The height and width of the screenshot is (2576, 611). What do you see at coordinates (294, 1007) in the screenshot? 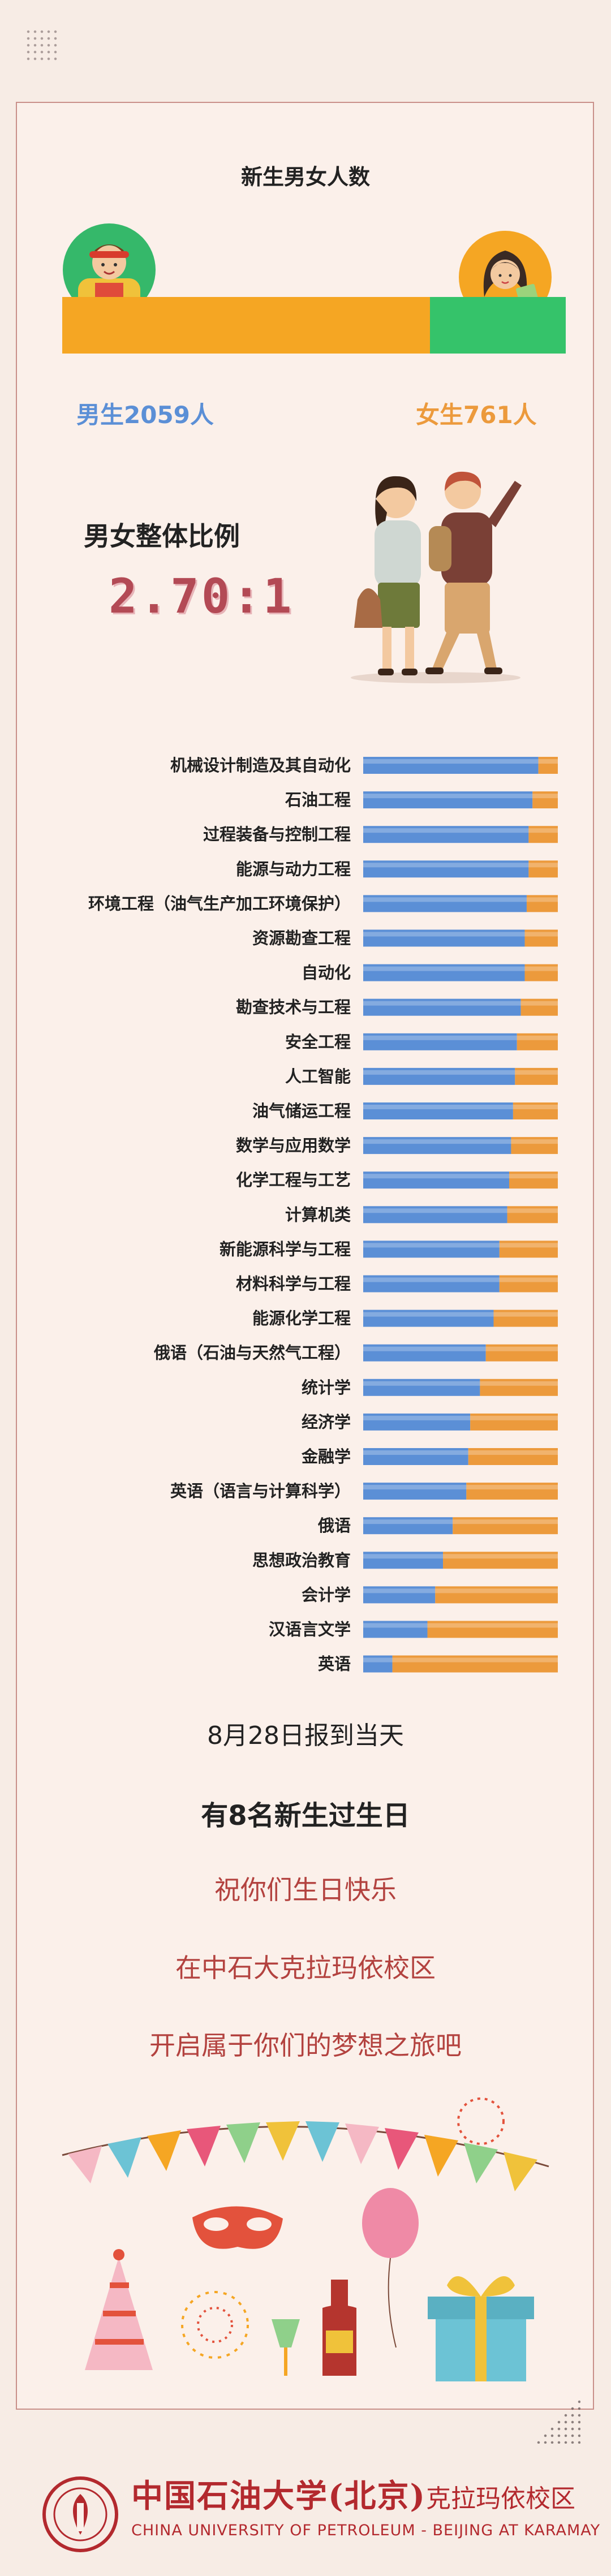
I see `major-label: 勘查技术与工程` at bounding box center [294, 1007].